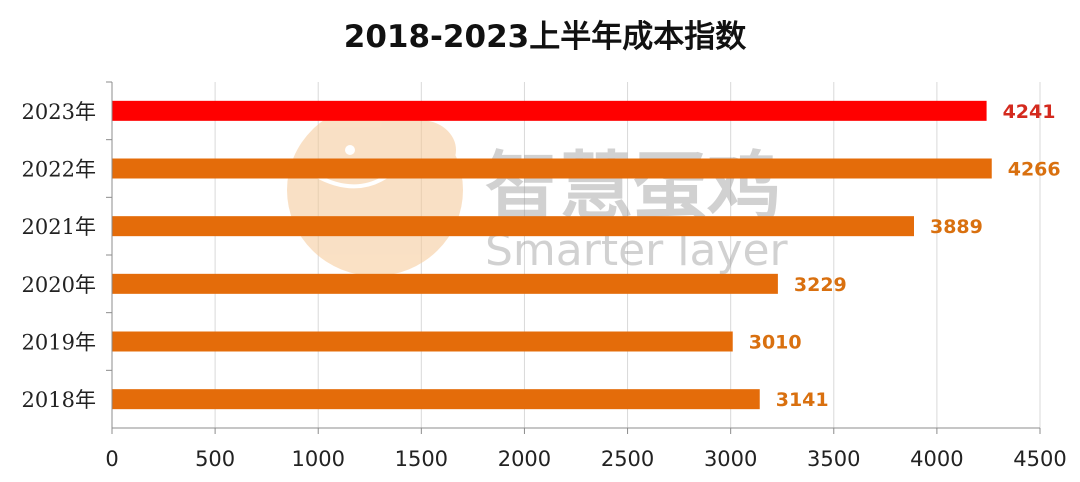 The height and width of the screenshot is (482, 1080). I want to click on data-label: 3889, so click(956, 227).